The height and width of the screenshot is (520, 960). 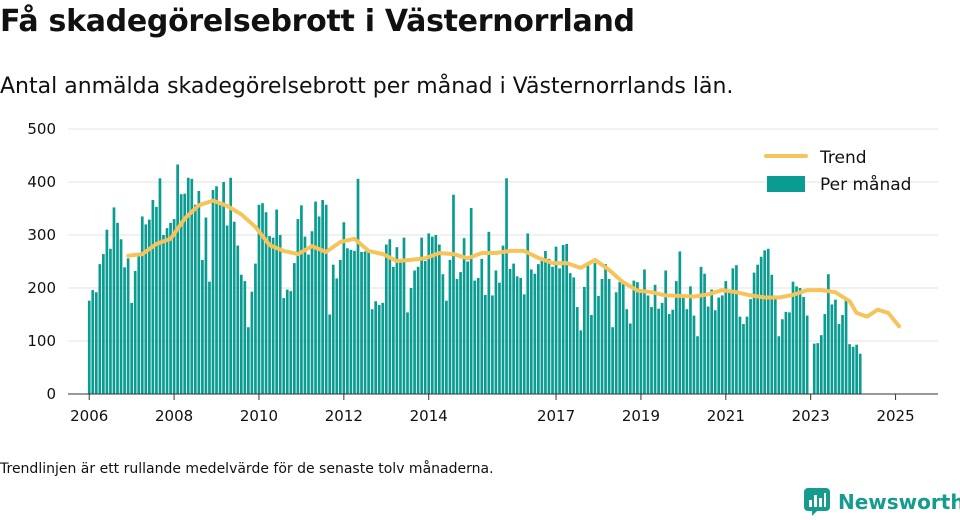 What do you see at coordinates (811, 416) in the screenshot?
I see `x-tick-label: 2023` at bounding box center [811, 416].